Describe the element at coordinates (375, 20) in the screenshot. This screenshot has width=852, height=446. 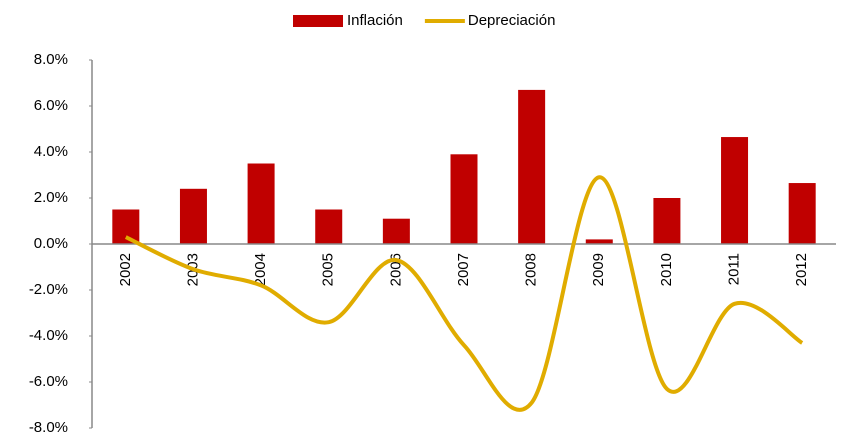
I see `legend-label: Inflación` at that location.